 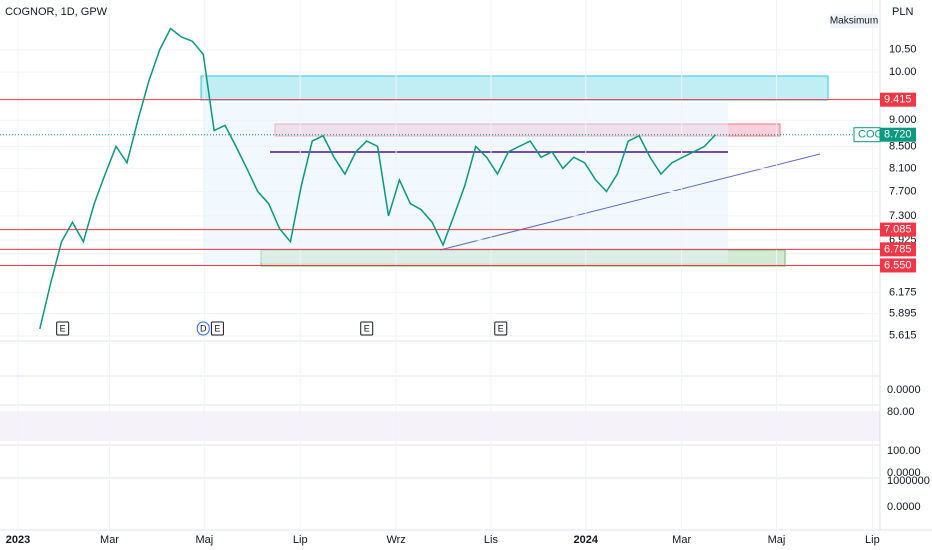 What do you see at coordinates (903, 120) in the screenshot?
I see `y-tick-label: 9.000` at bounding box center [903, 120].